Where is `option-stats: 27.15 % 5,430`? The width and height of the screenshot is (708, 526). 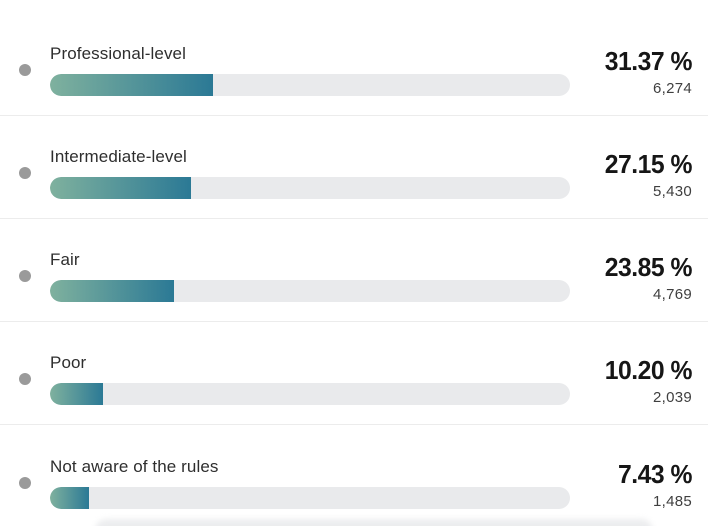
option-stats: 27.15 % 5,430 is located at coordinates (639, 175).